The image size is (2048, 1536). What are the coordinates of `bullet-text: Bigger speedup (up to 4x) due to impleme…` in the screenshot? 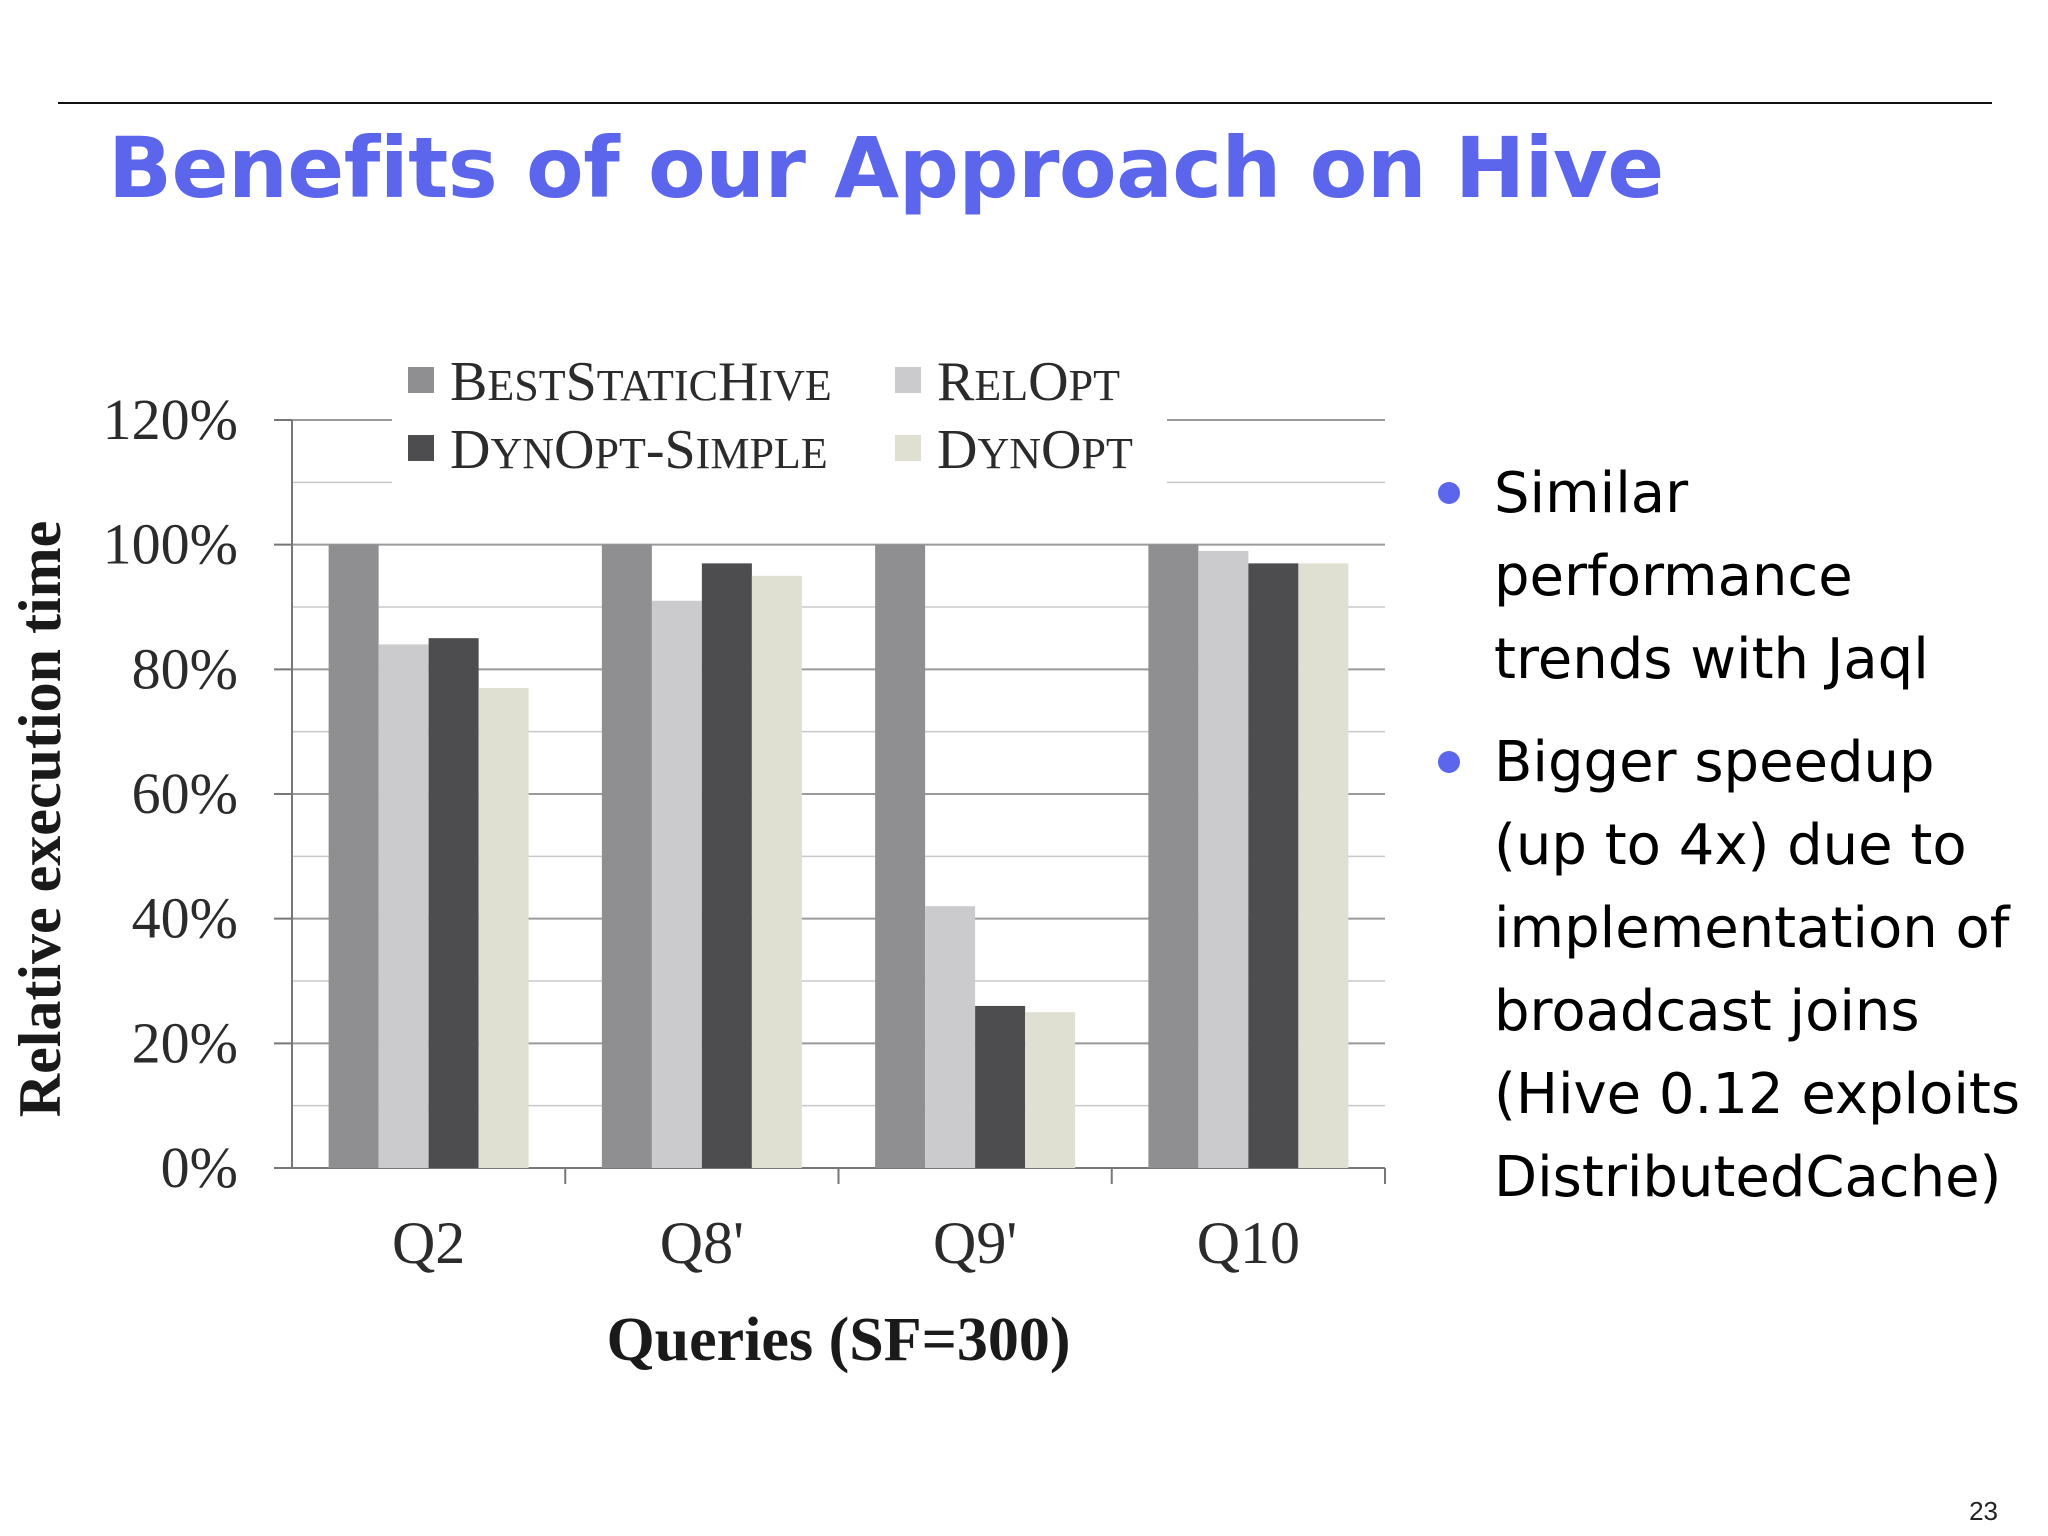 It's located at (1757, 970).